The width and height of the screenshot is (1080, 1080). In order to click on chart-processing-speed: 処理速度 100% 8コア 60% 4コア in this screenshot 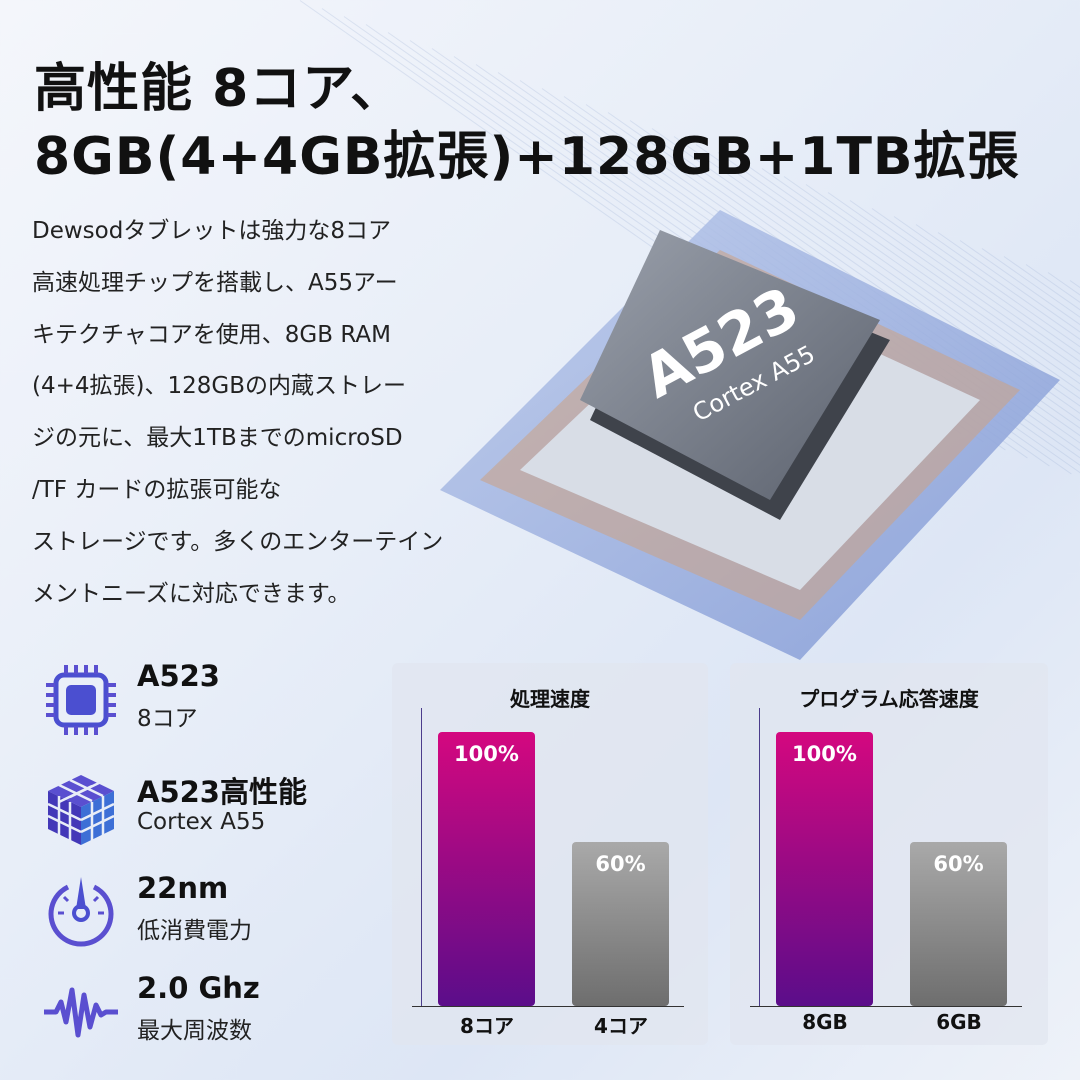, I will do `click(550, 854)`.